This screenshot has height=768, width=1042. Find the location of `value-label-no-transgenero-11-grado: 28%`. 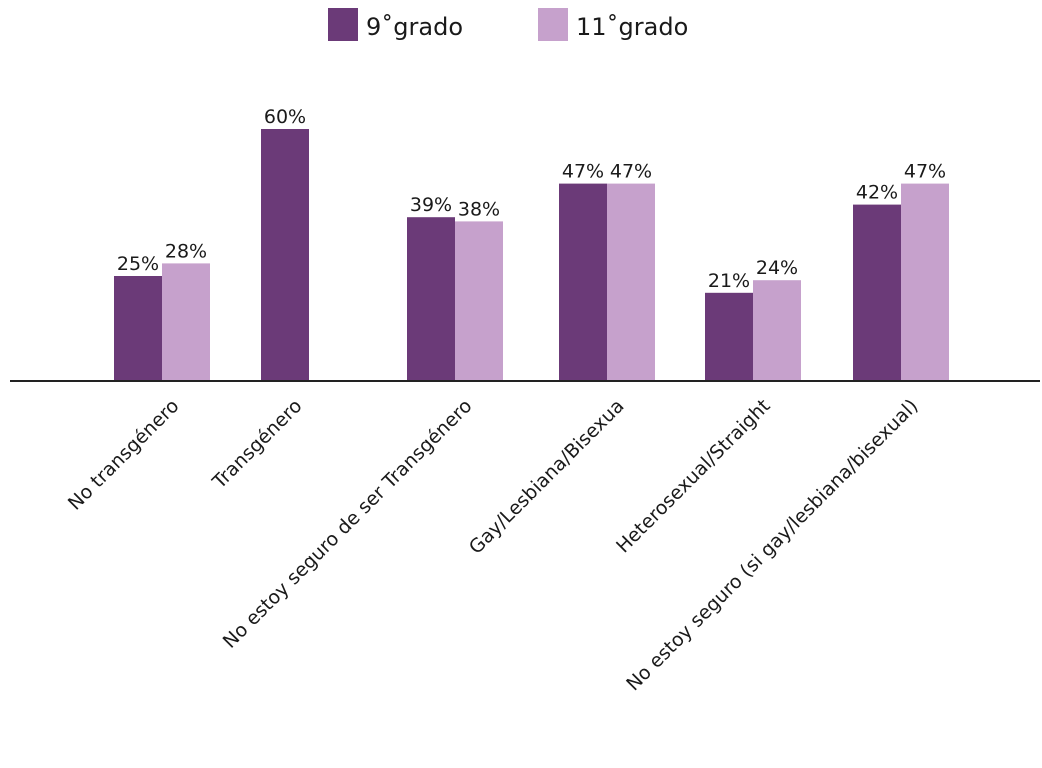

value-label-no-transgenero-11-grado: 28% is located at coordinates (186, 251).